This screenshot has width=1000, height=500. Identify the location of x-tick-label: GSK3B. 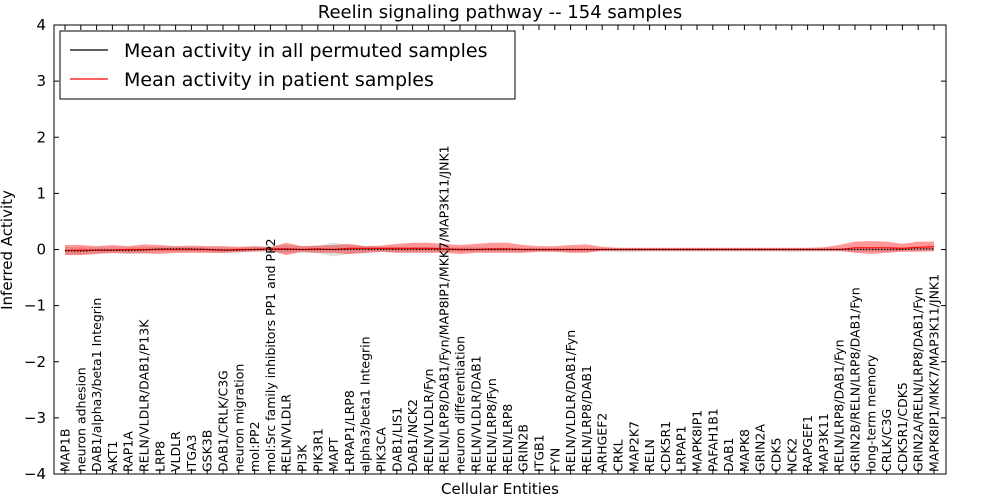
(207, 451).